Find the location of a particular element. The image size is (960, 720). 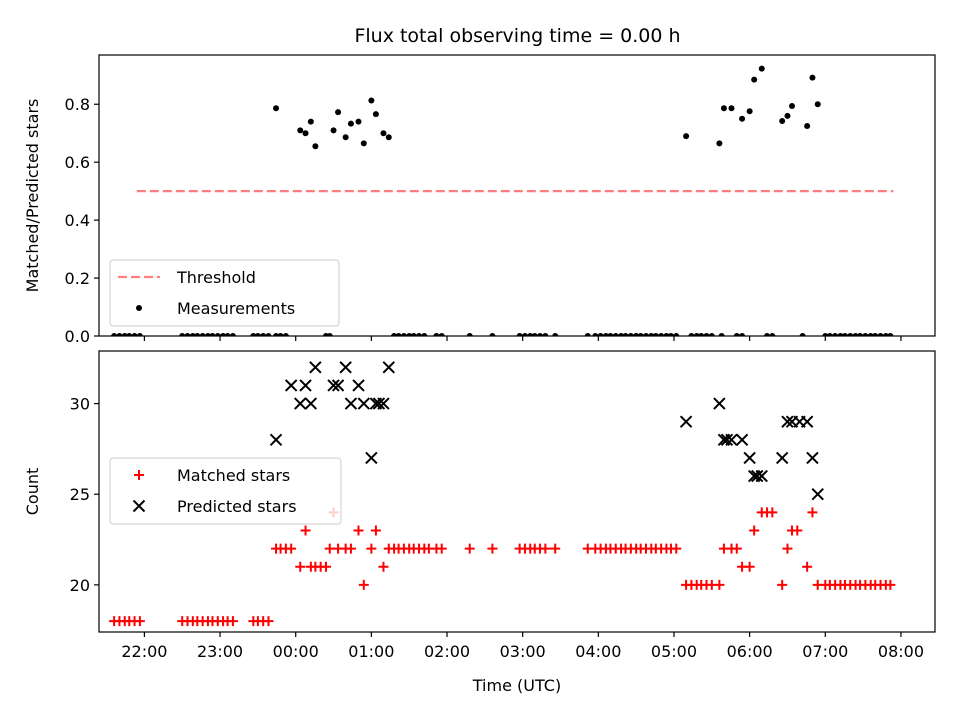

x-tick-label: 22:00 is located at coordinates (144, 651).